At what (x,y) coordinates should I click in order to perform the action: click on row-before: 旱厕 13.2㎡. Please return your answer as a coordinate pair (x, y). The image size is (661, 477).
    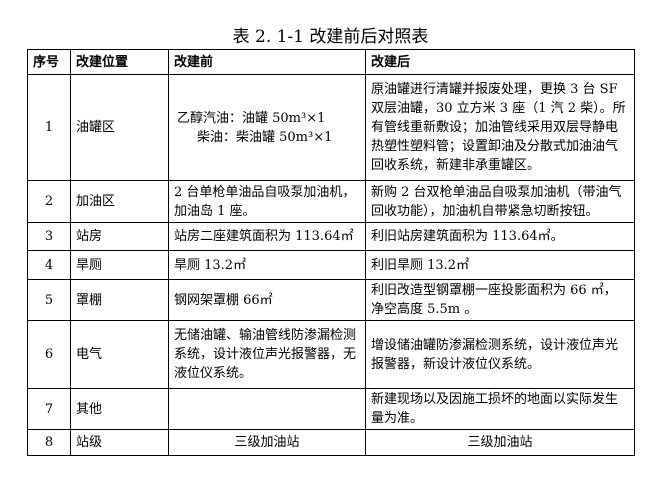
    Looking at the image, I should click on (267, 265).